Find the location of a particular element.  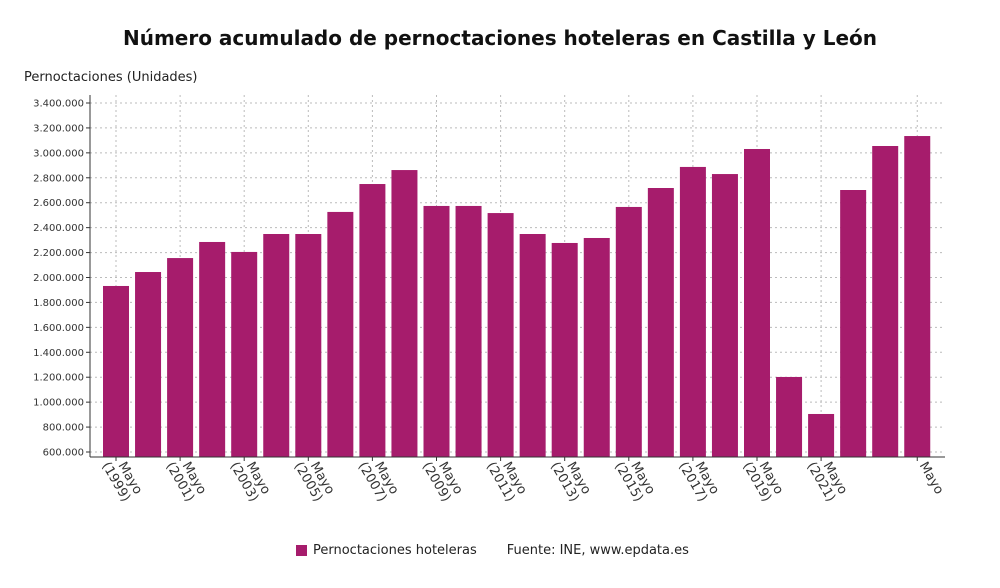

x-tick-label: Mayo(2003) is located at coordinates (250, 479).